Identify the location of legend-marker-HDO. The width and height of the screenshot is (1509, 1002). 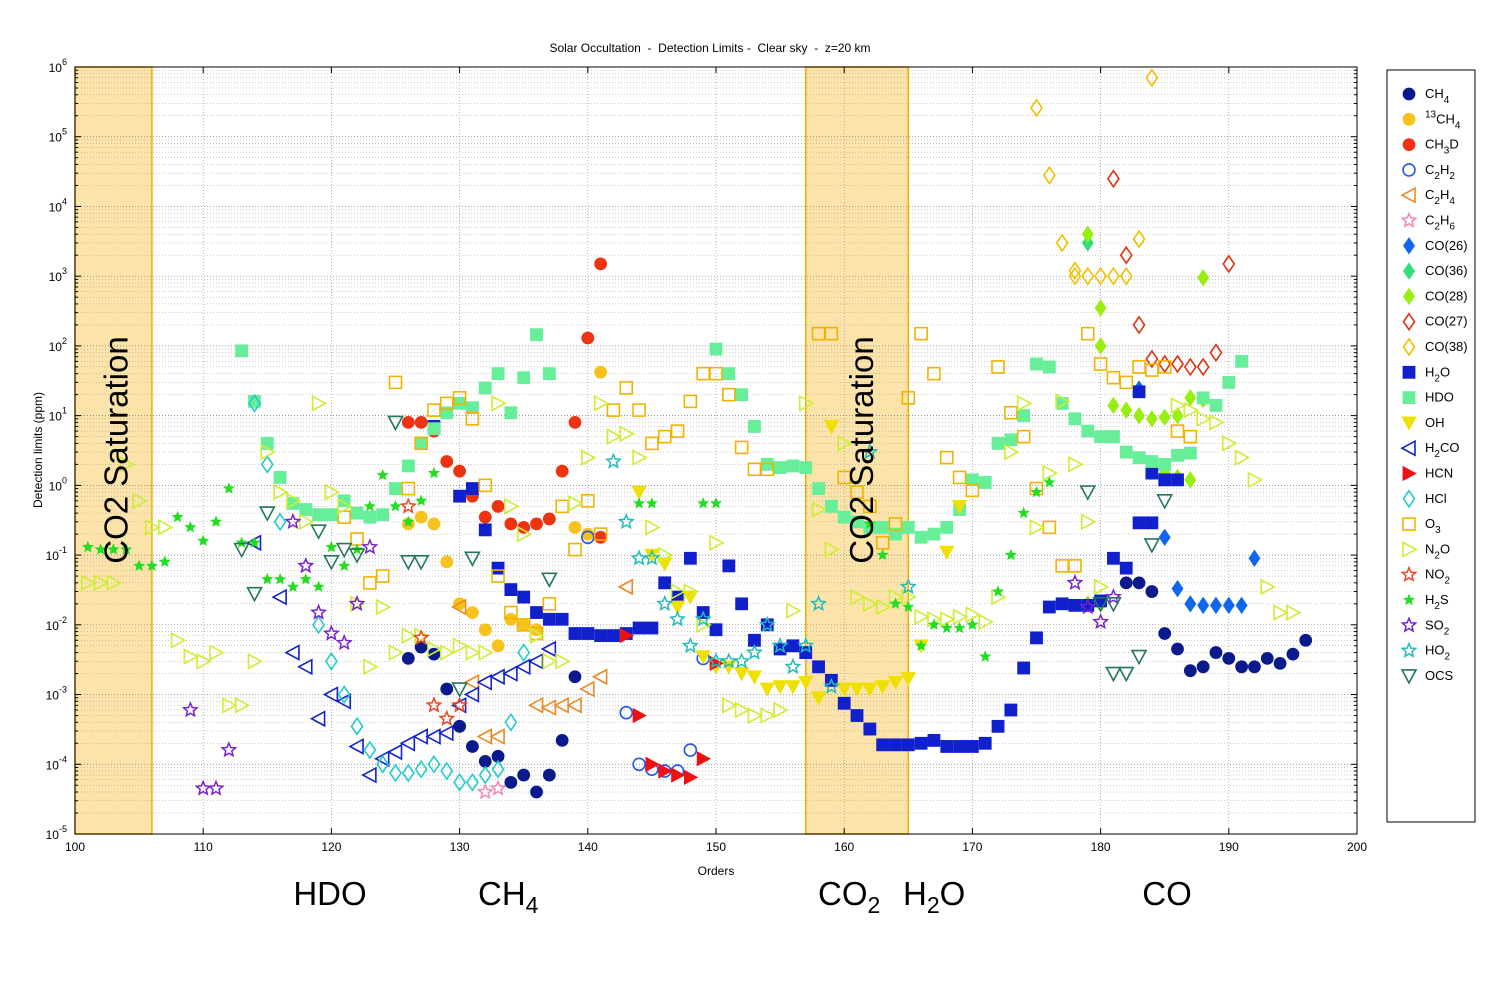
(1409, 398).